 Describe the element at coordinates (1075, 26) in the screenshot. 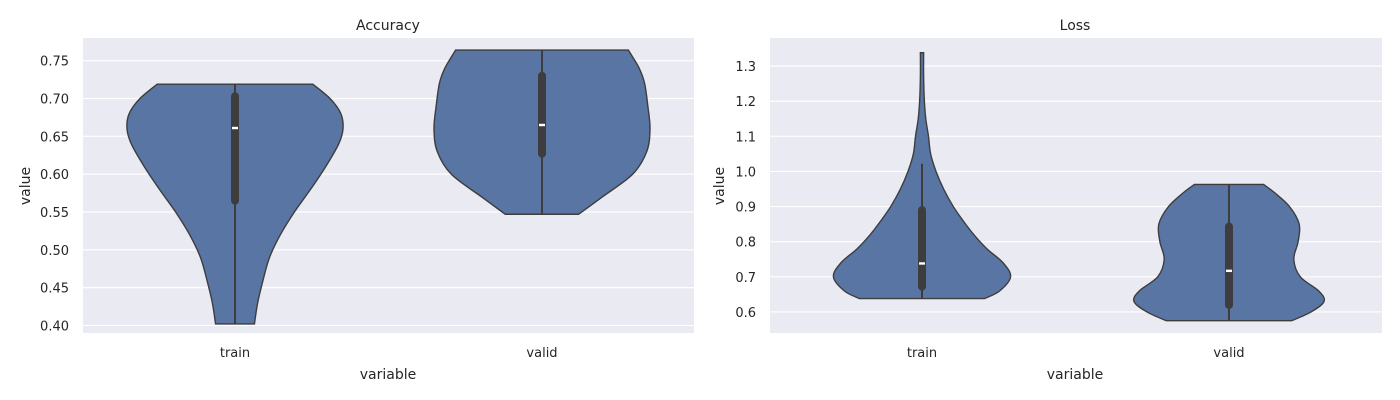

I see `loss-title: Loss` at that location.